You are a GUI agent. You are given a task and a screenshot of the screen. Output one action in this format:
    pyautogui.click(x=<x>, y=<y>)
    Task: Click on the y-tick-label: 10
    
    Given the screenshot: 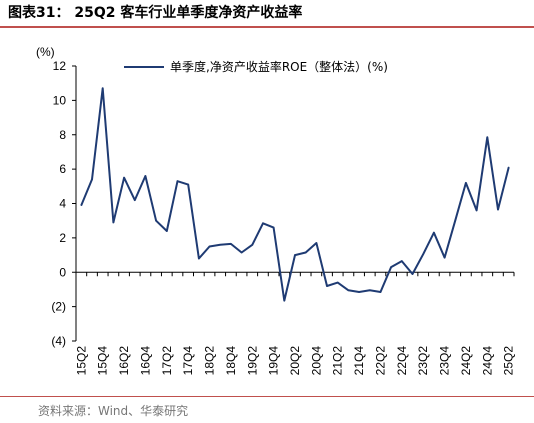 What is the action you would take?
    pyautogui.click(x=60, y=100)
    